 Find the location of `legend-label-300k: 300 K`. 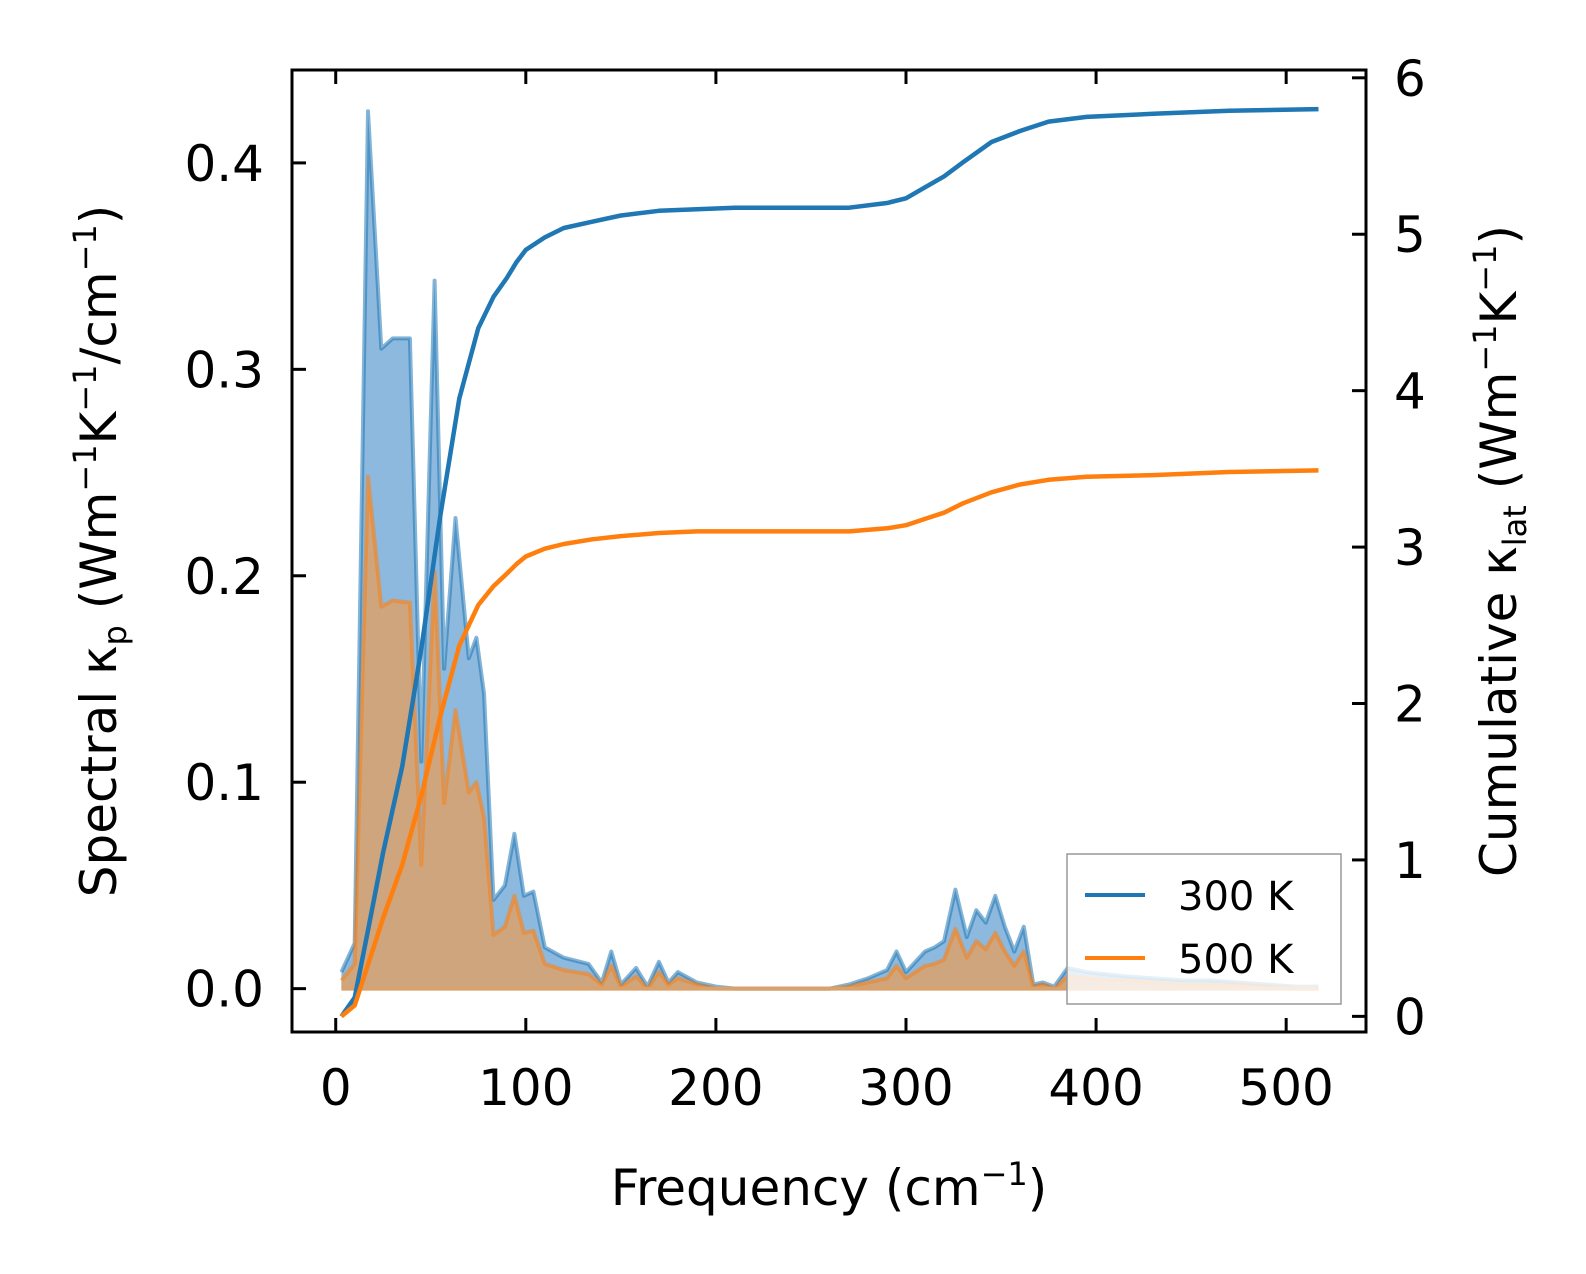

legend-label-300k: 300 K is located at coordinates (1236, 897).